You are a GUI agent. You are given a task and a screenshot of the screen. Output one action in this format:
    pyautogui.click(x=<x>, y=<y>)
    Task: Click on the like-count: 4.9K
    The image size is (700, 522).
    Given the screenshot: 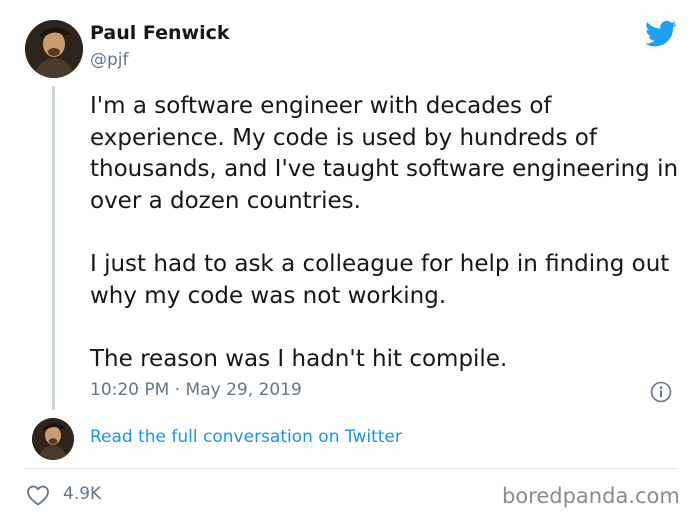 What is the action you would take?
    pyautogui.click(x=82, y=494)
    